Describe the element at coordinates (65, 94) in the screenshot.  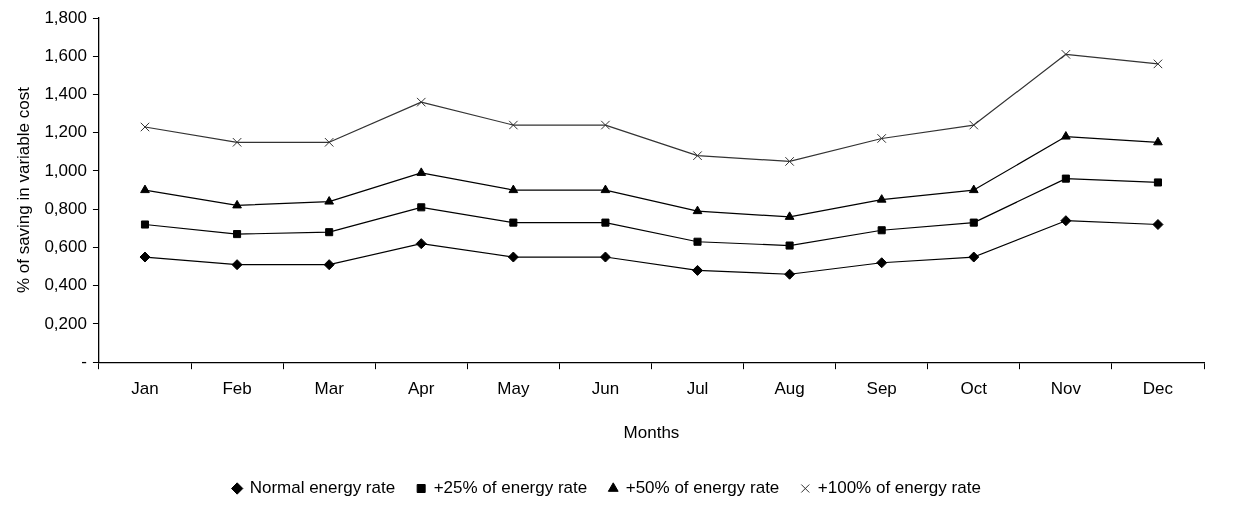
I see `y-tick-label: 1,400` at that location.